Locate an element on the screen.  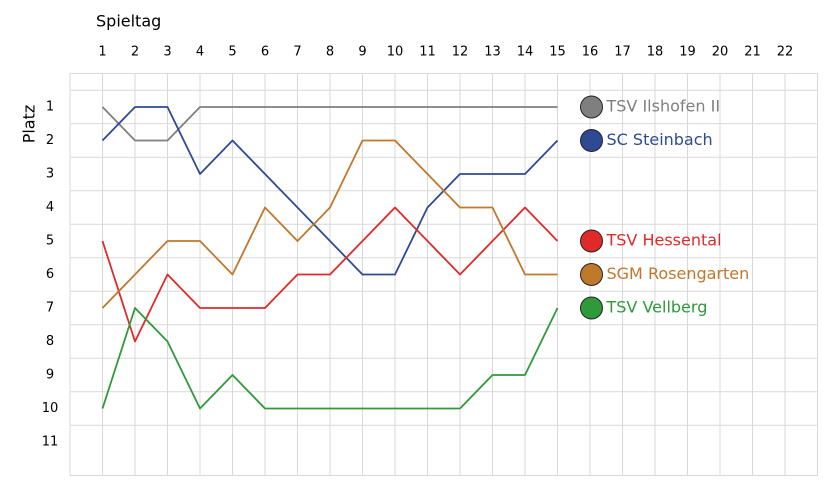
x-axis-title: Spieltag is located at coordinates (128, 21).